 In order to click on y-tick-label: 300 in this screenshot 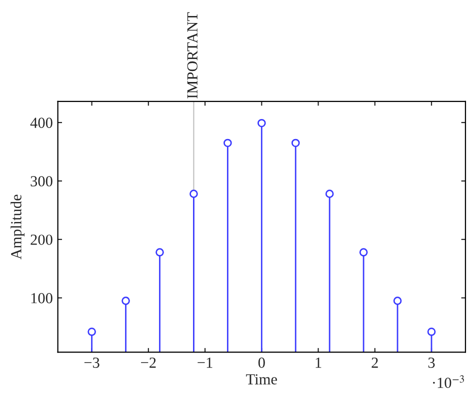, I will do `click(41, 181)`.